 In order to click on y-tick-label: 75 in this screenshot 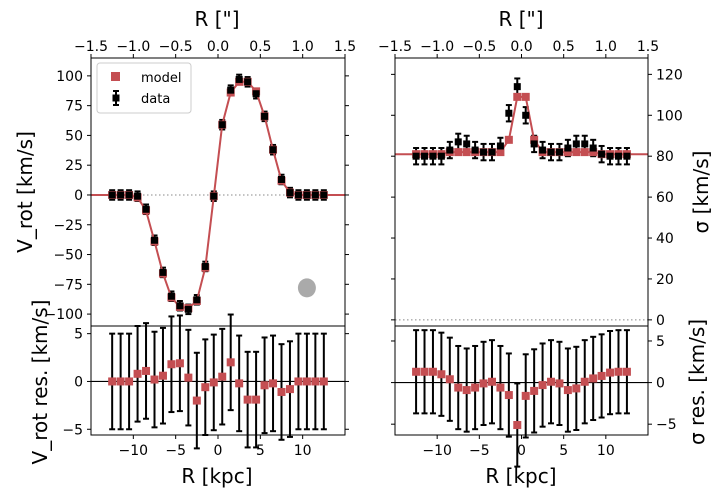, I will do `click(74, 107)`.